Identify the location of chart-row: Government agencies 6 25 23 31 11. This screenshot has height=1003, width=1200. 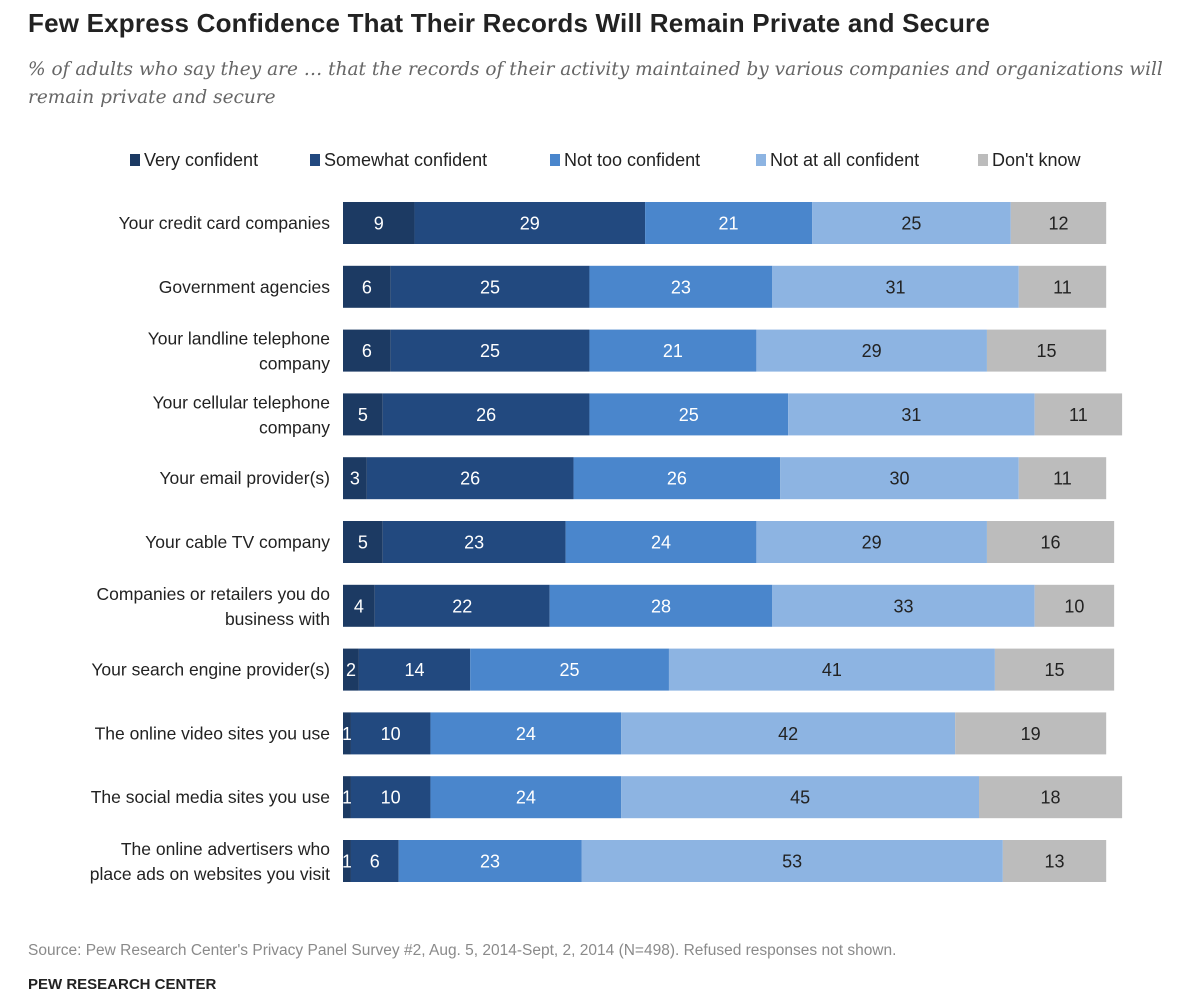
(633, 286).